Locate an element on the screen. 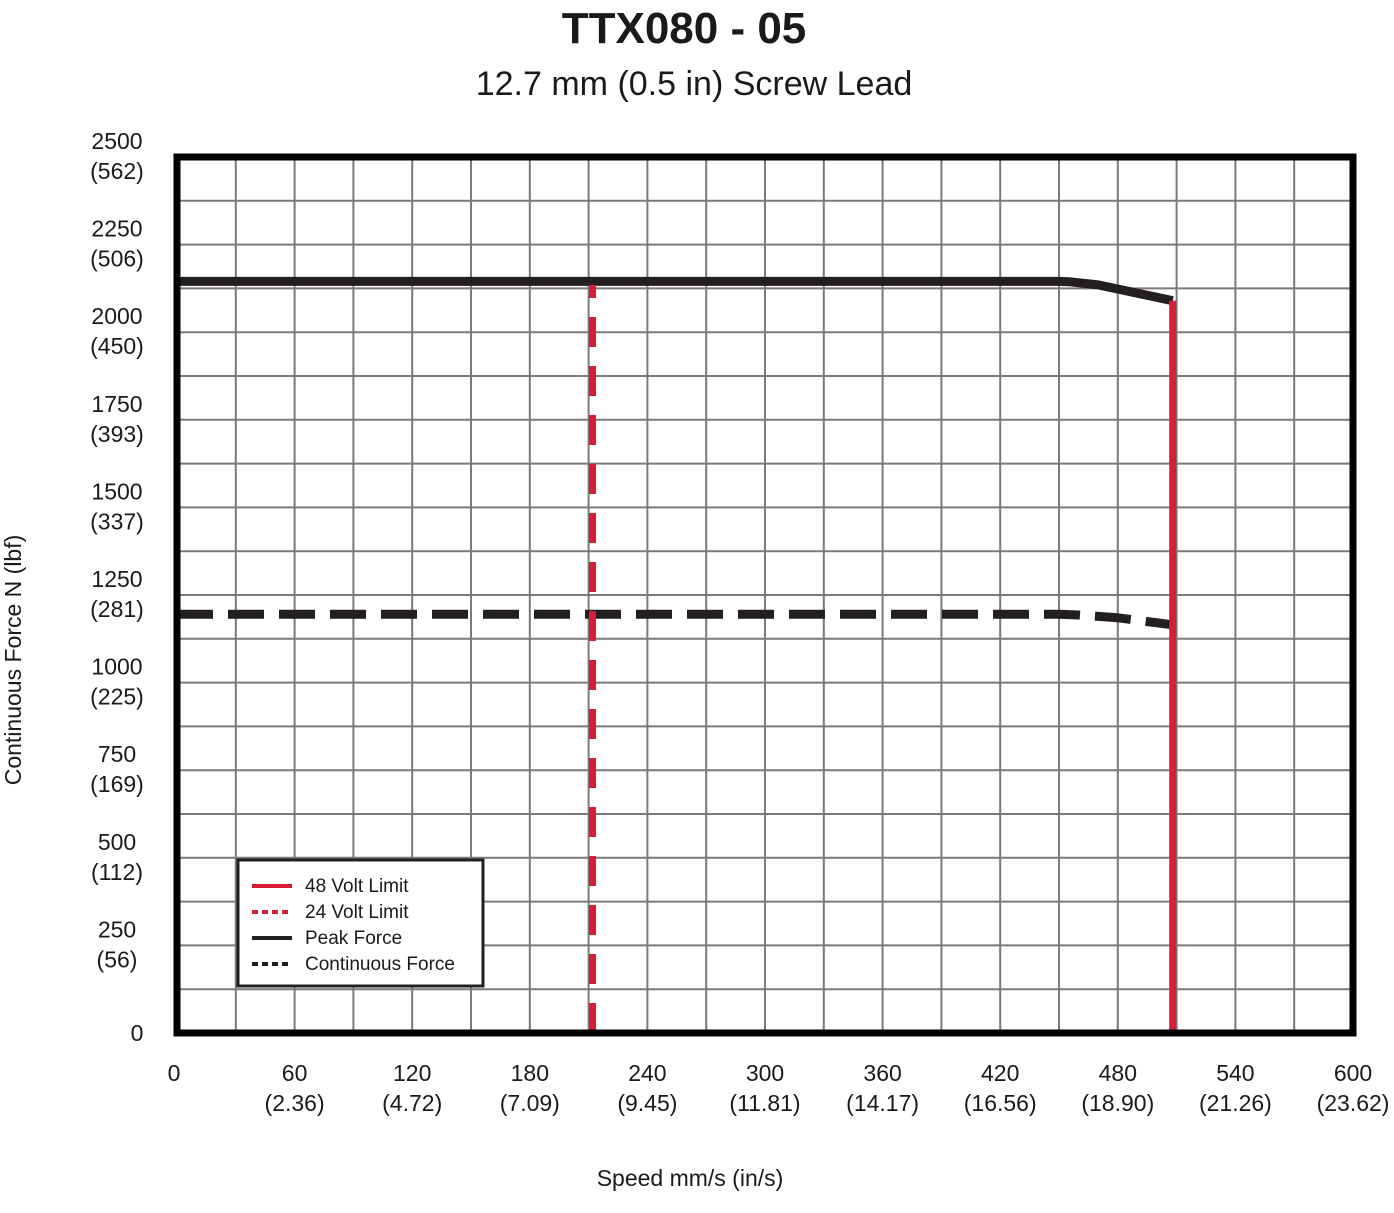 The image size is (1394, 1213). y-tick-sublabel: (281) is located at coordinates (117, 609).